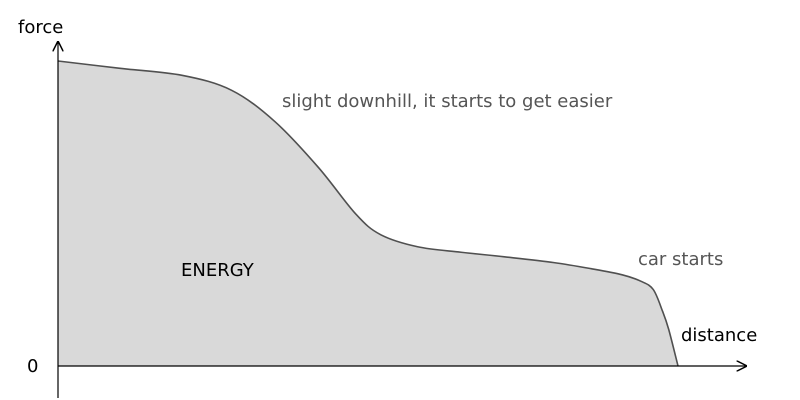  What do you see at coordinates (218, 270) in the screenshot?
I see `energy-area-label: ENERGY` at bounding box center [218, 270].